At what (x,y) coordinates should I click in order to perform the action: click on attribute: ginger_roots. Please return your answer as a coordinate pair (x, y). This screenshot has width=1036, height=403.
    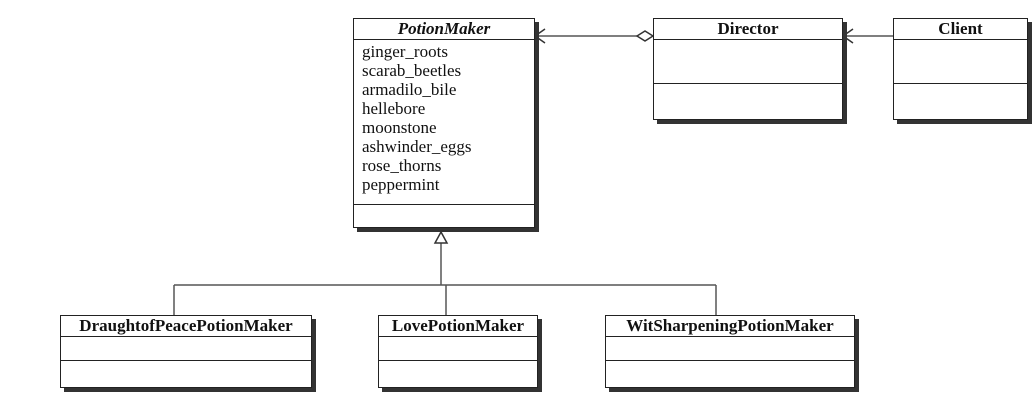
    Looking at the image, I should click on (405, 51).